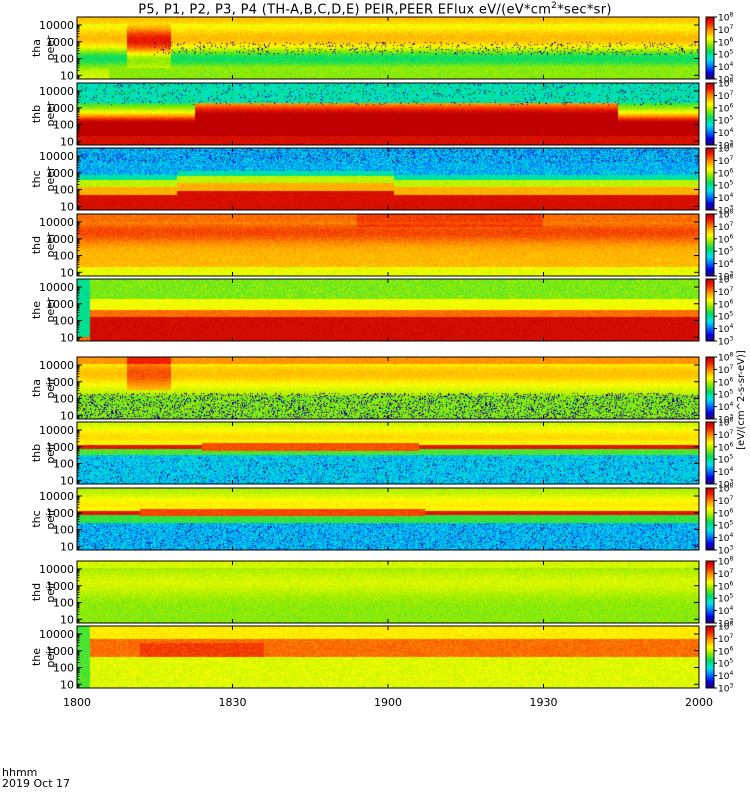 This screenshot has height=800, width=750. What do you see at coordinates (388, 310) in the screenshot?
I see `spectrogram-the-peer` at bounding box center [388, 310].